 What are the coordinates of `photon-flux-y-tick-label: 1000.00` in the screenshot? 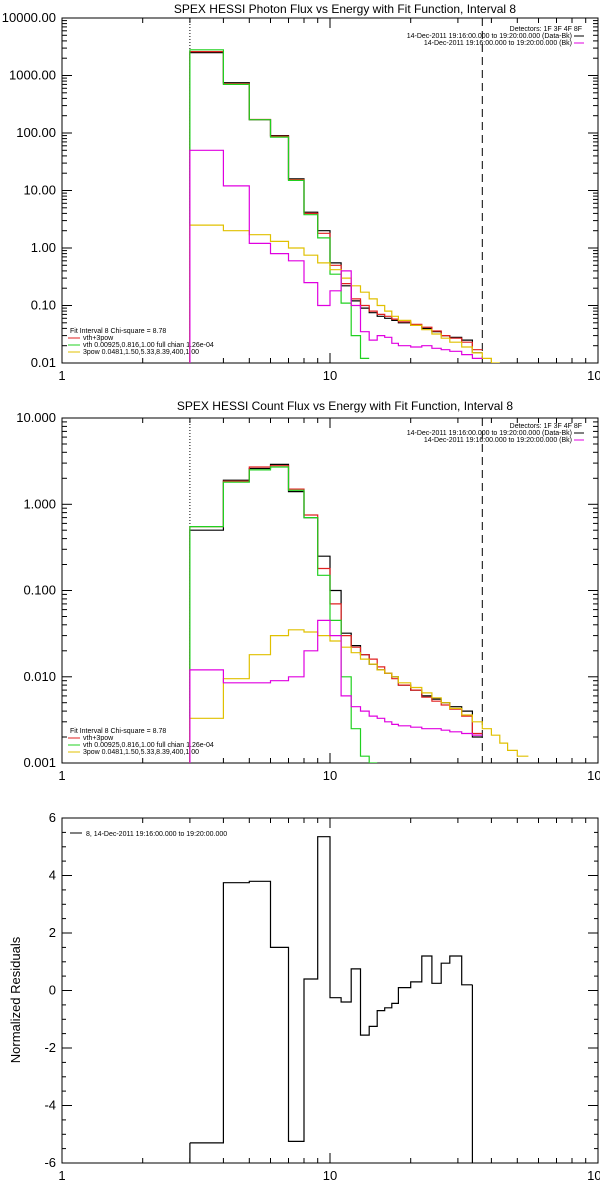 It's located at (32, 75).